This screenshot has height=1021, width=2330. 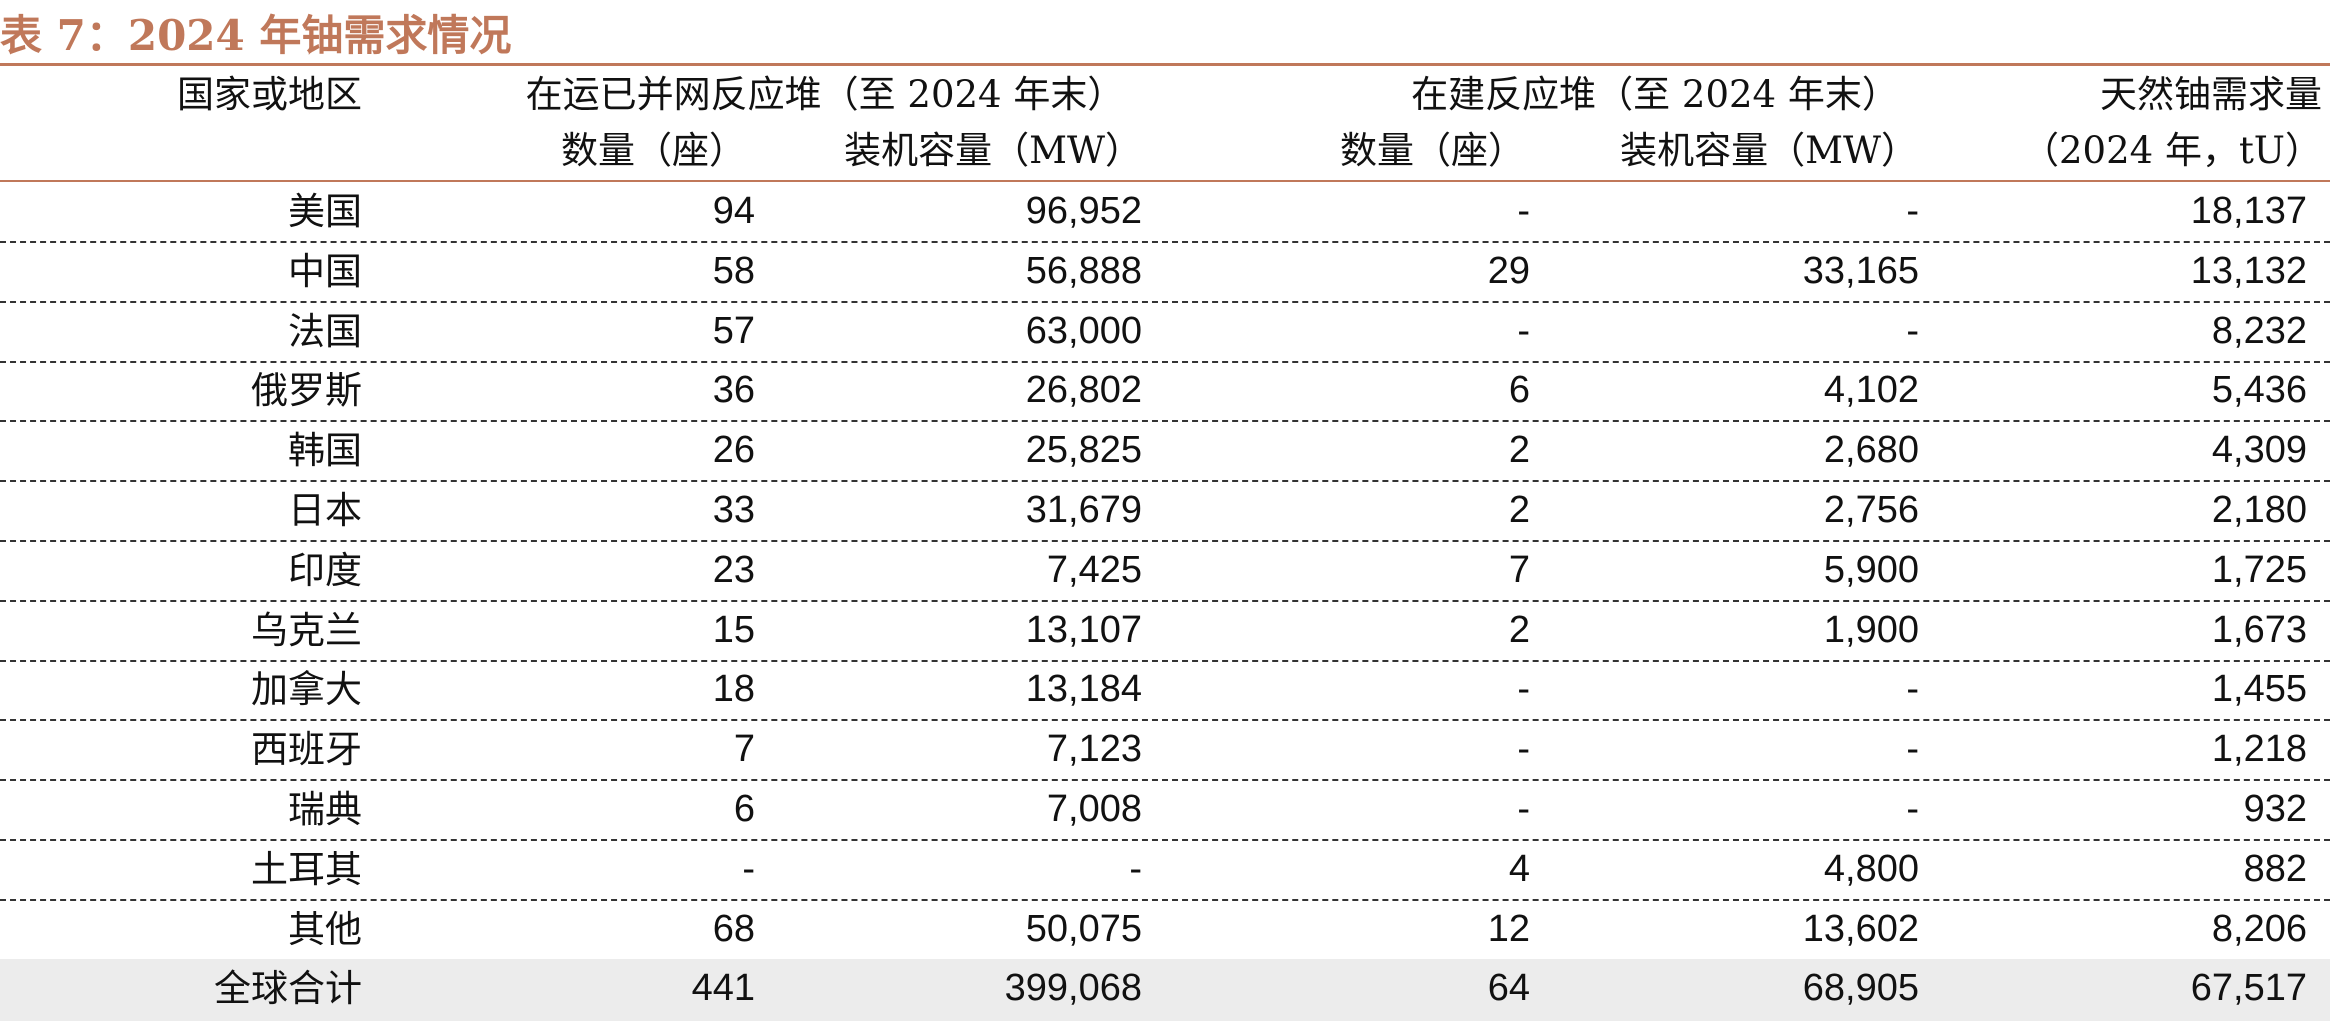 I want to click on table-row: 日本 33 31,679 2 2,756 2,180, so click(x=1165, y=511).